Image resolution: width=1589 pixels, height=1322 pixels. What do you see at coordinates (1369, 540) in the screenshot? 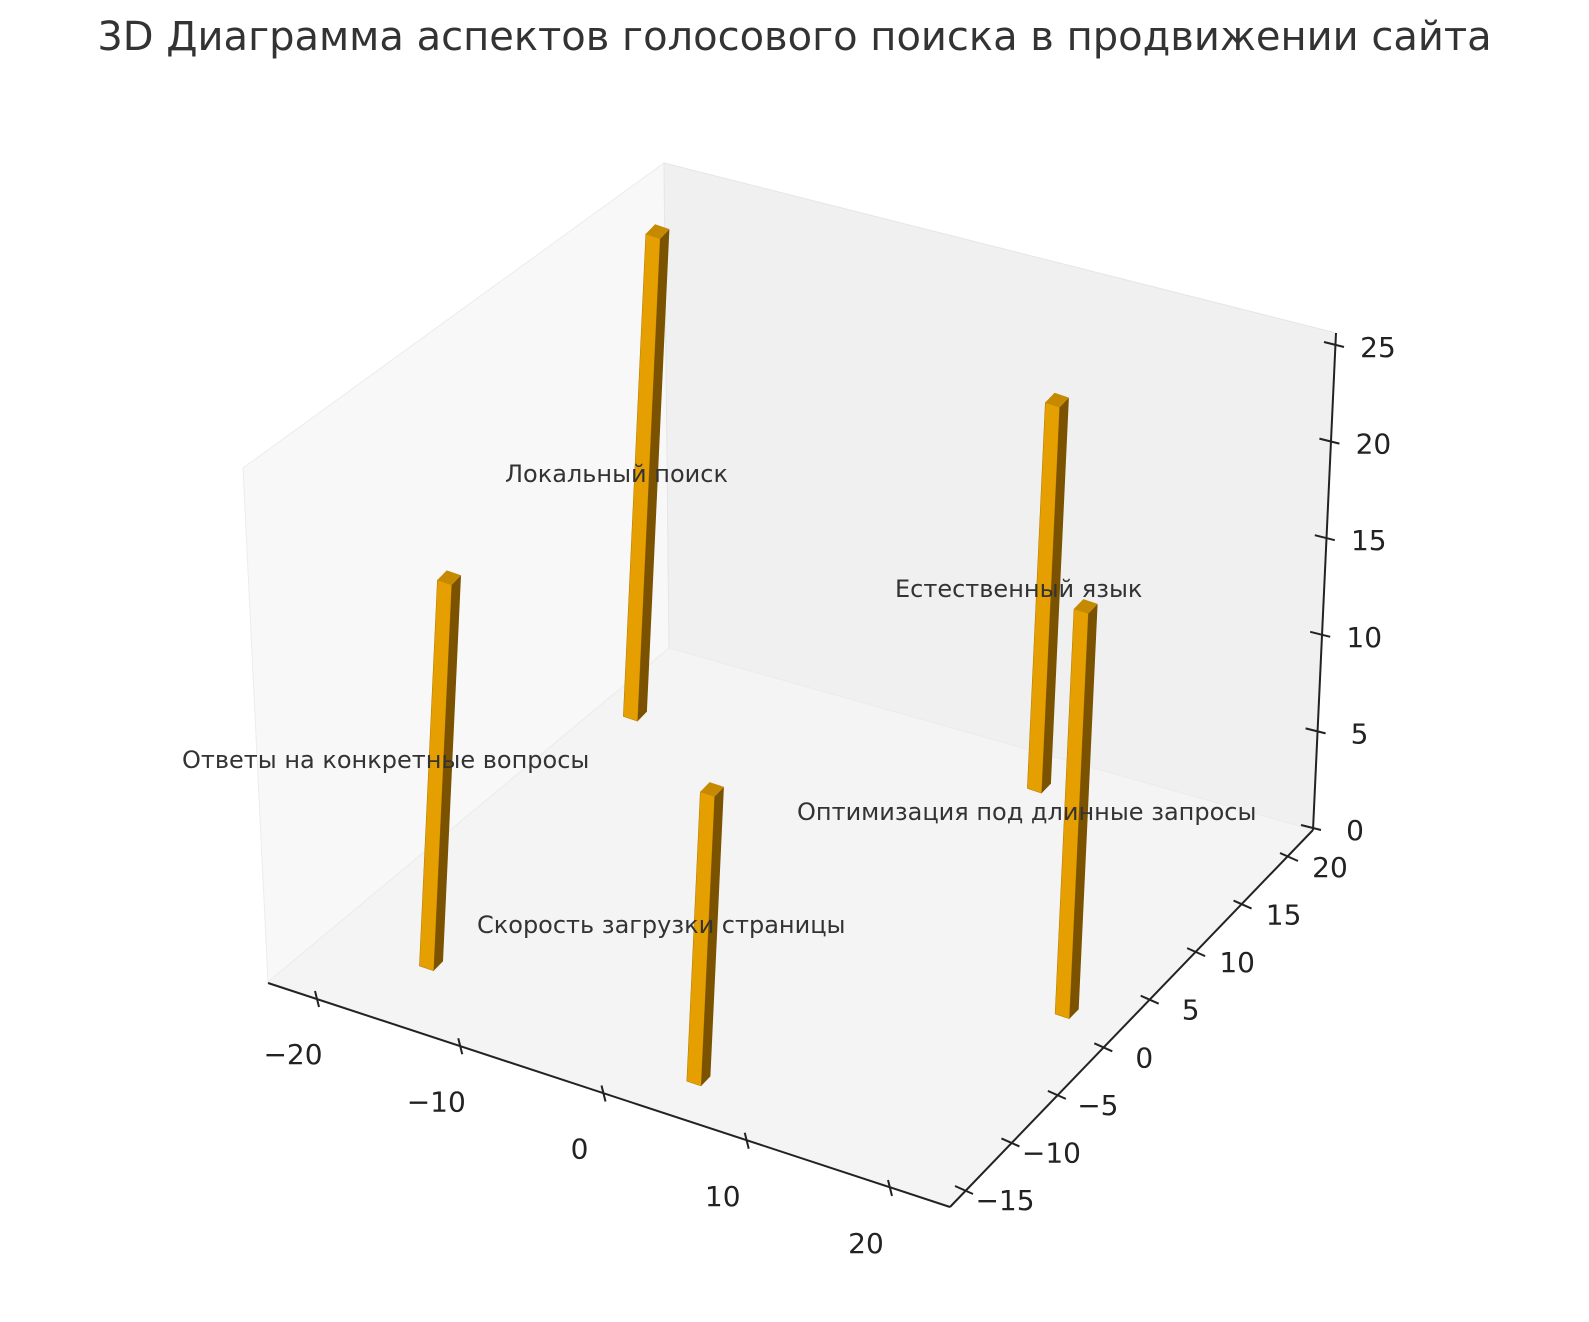
I see `z-tick-label: 15` at bounding box center [1369, 540].